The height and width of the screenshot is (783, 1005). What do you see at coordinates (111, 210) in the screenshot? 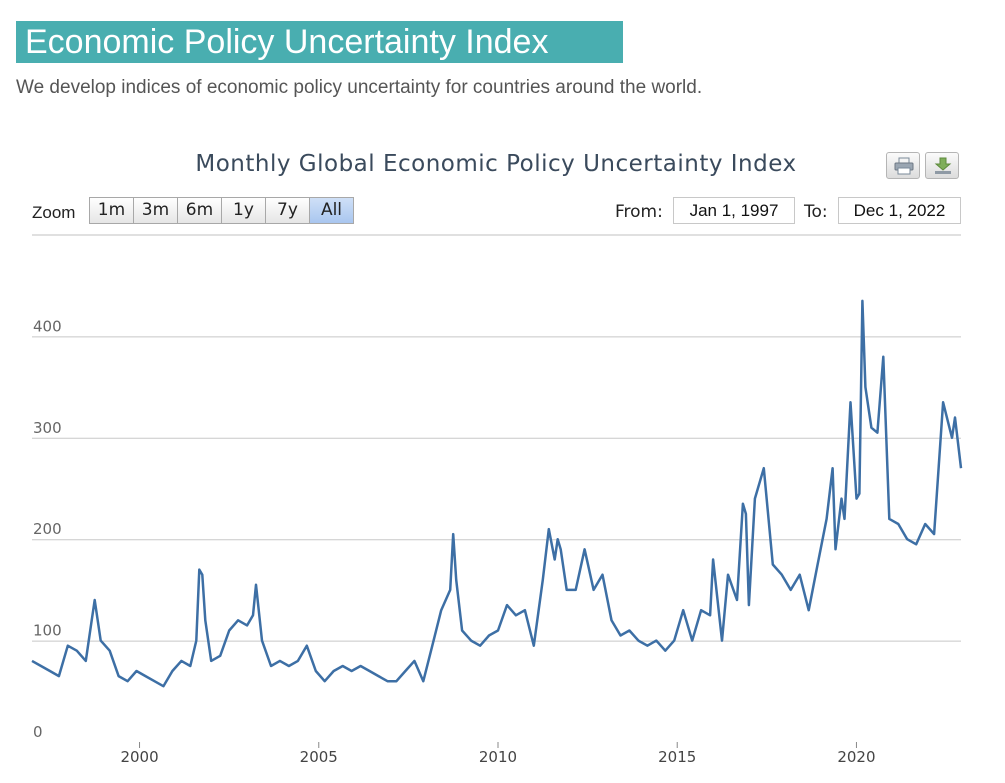
I see `zoom-1m-button: 1m` at bounding box center [111, 210].